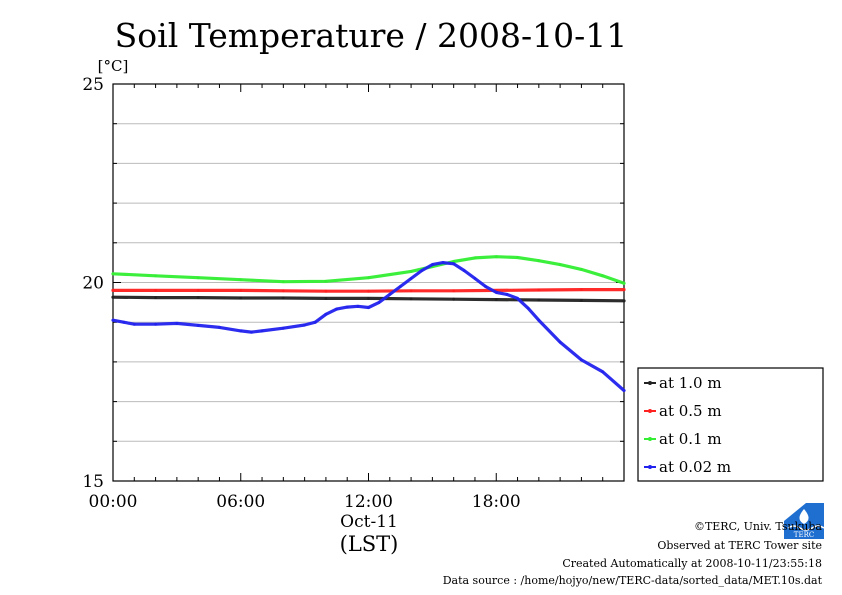 Image resolution: width=842 pixels, height=595 pixels. I want to click on x-tick-label: 06:00, so click(240, 502).